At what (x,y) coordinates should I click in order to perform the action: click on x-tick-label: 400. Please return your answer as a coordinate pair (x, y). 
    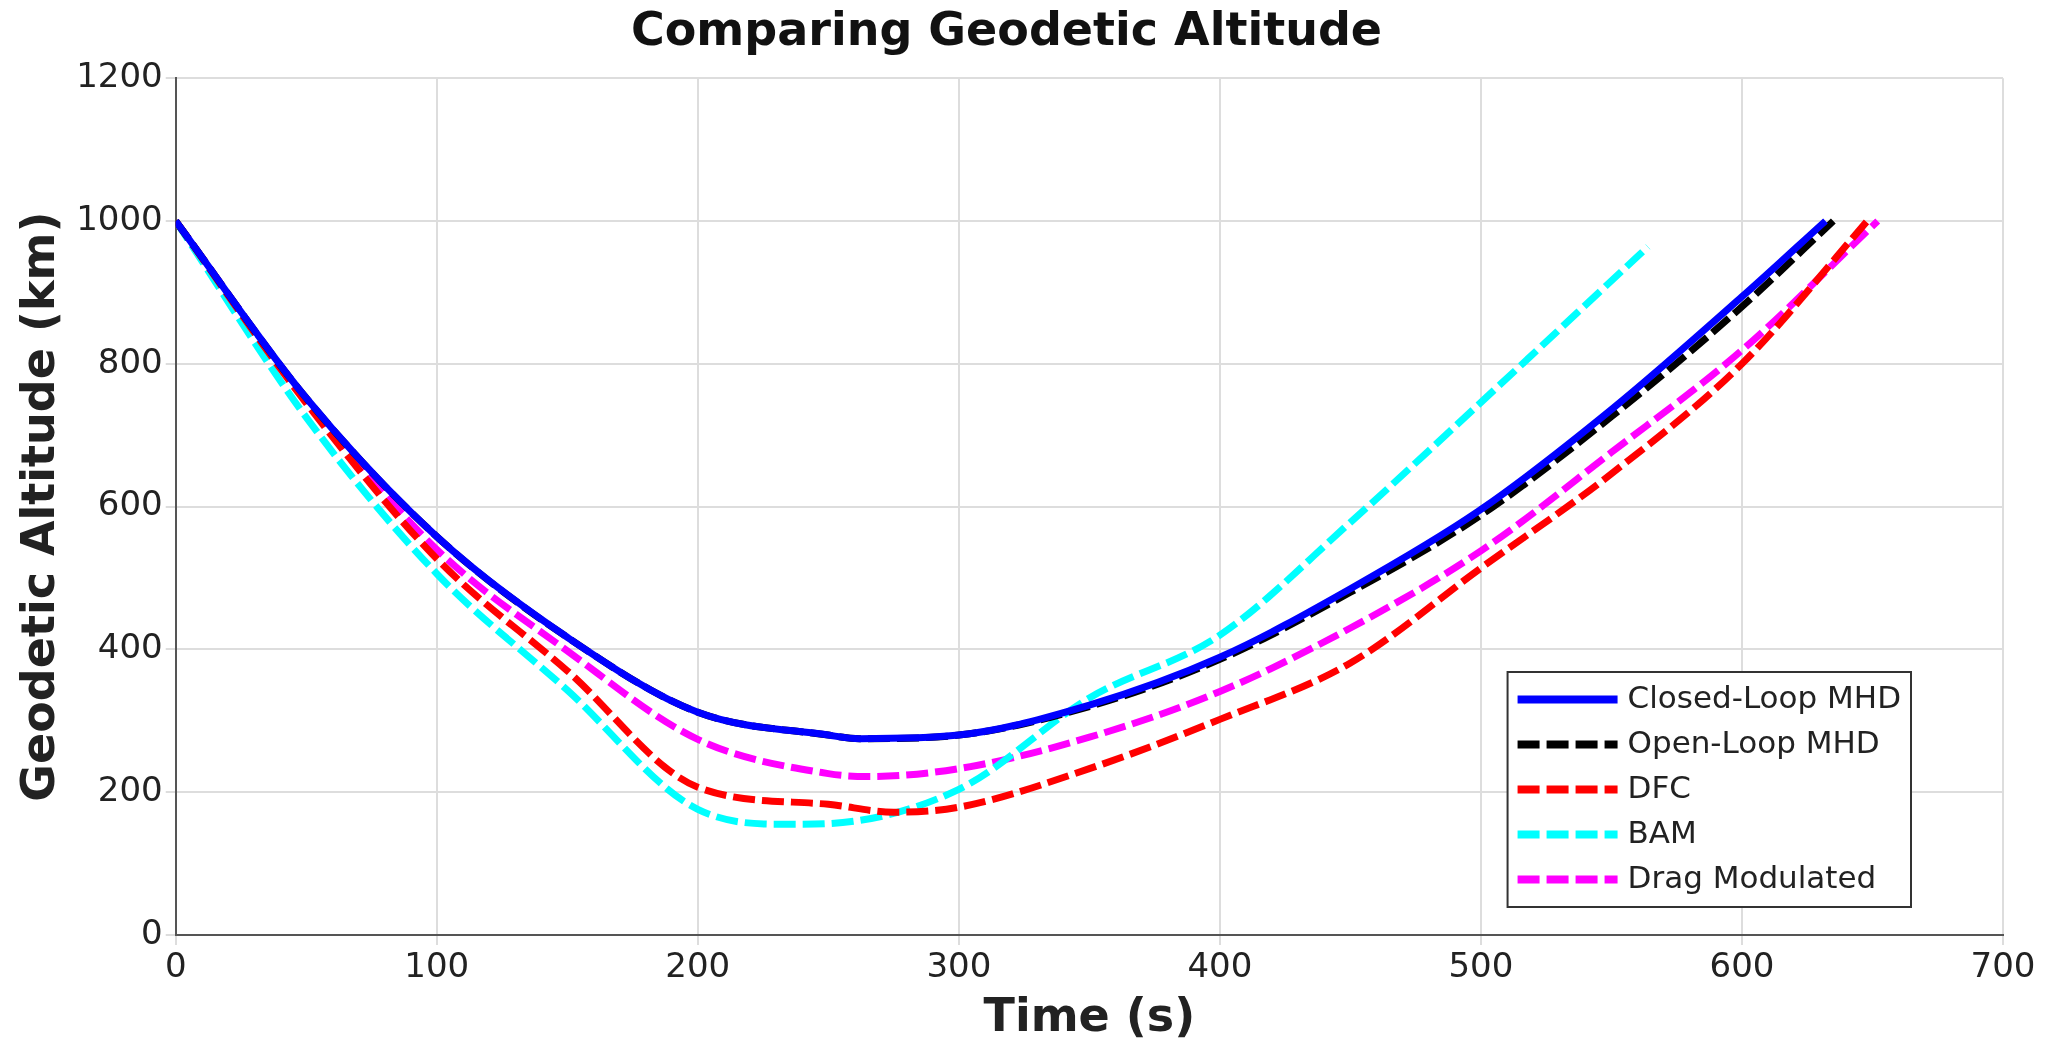
    Looking at the image, I should click on (1220, 965).